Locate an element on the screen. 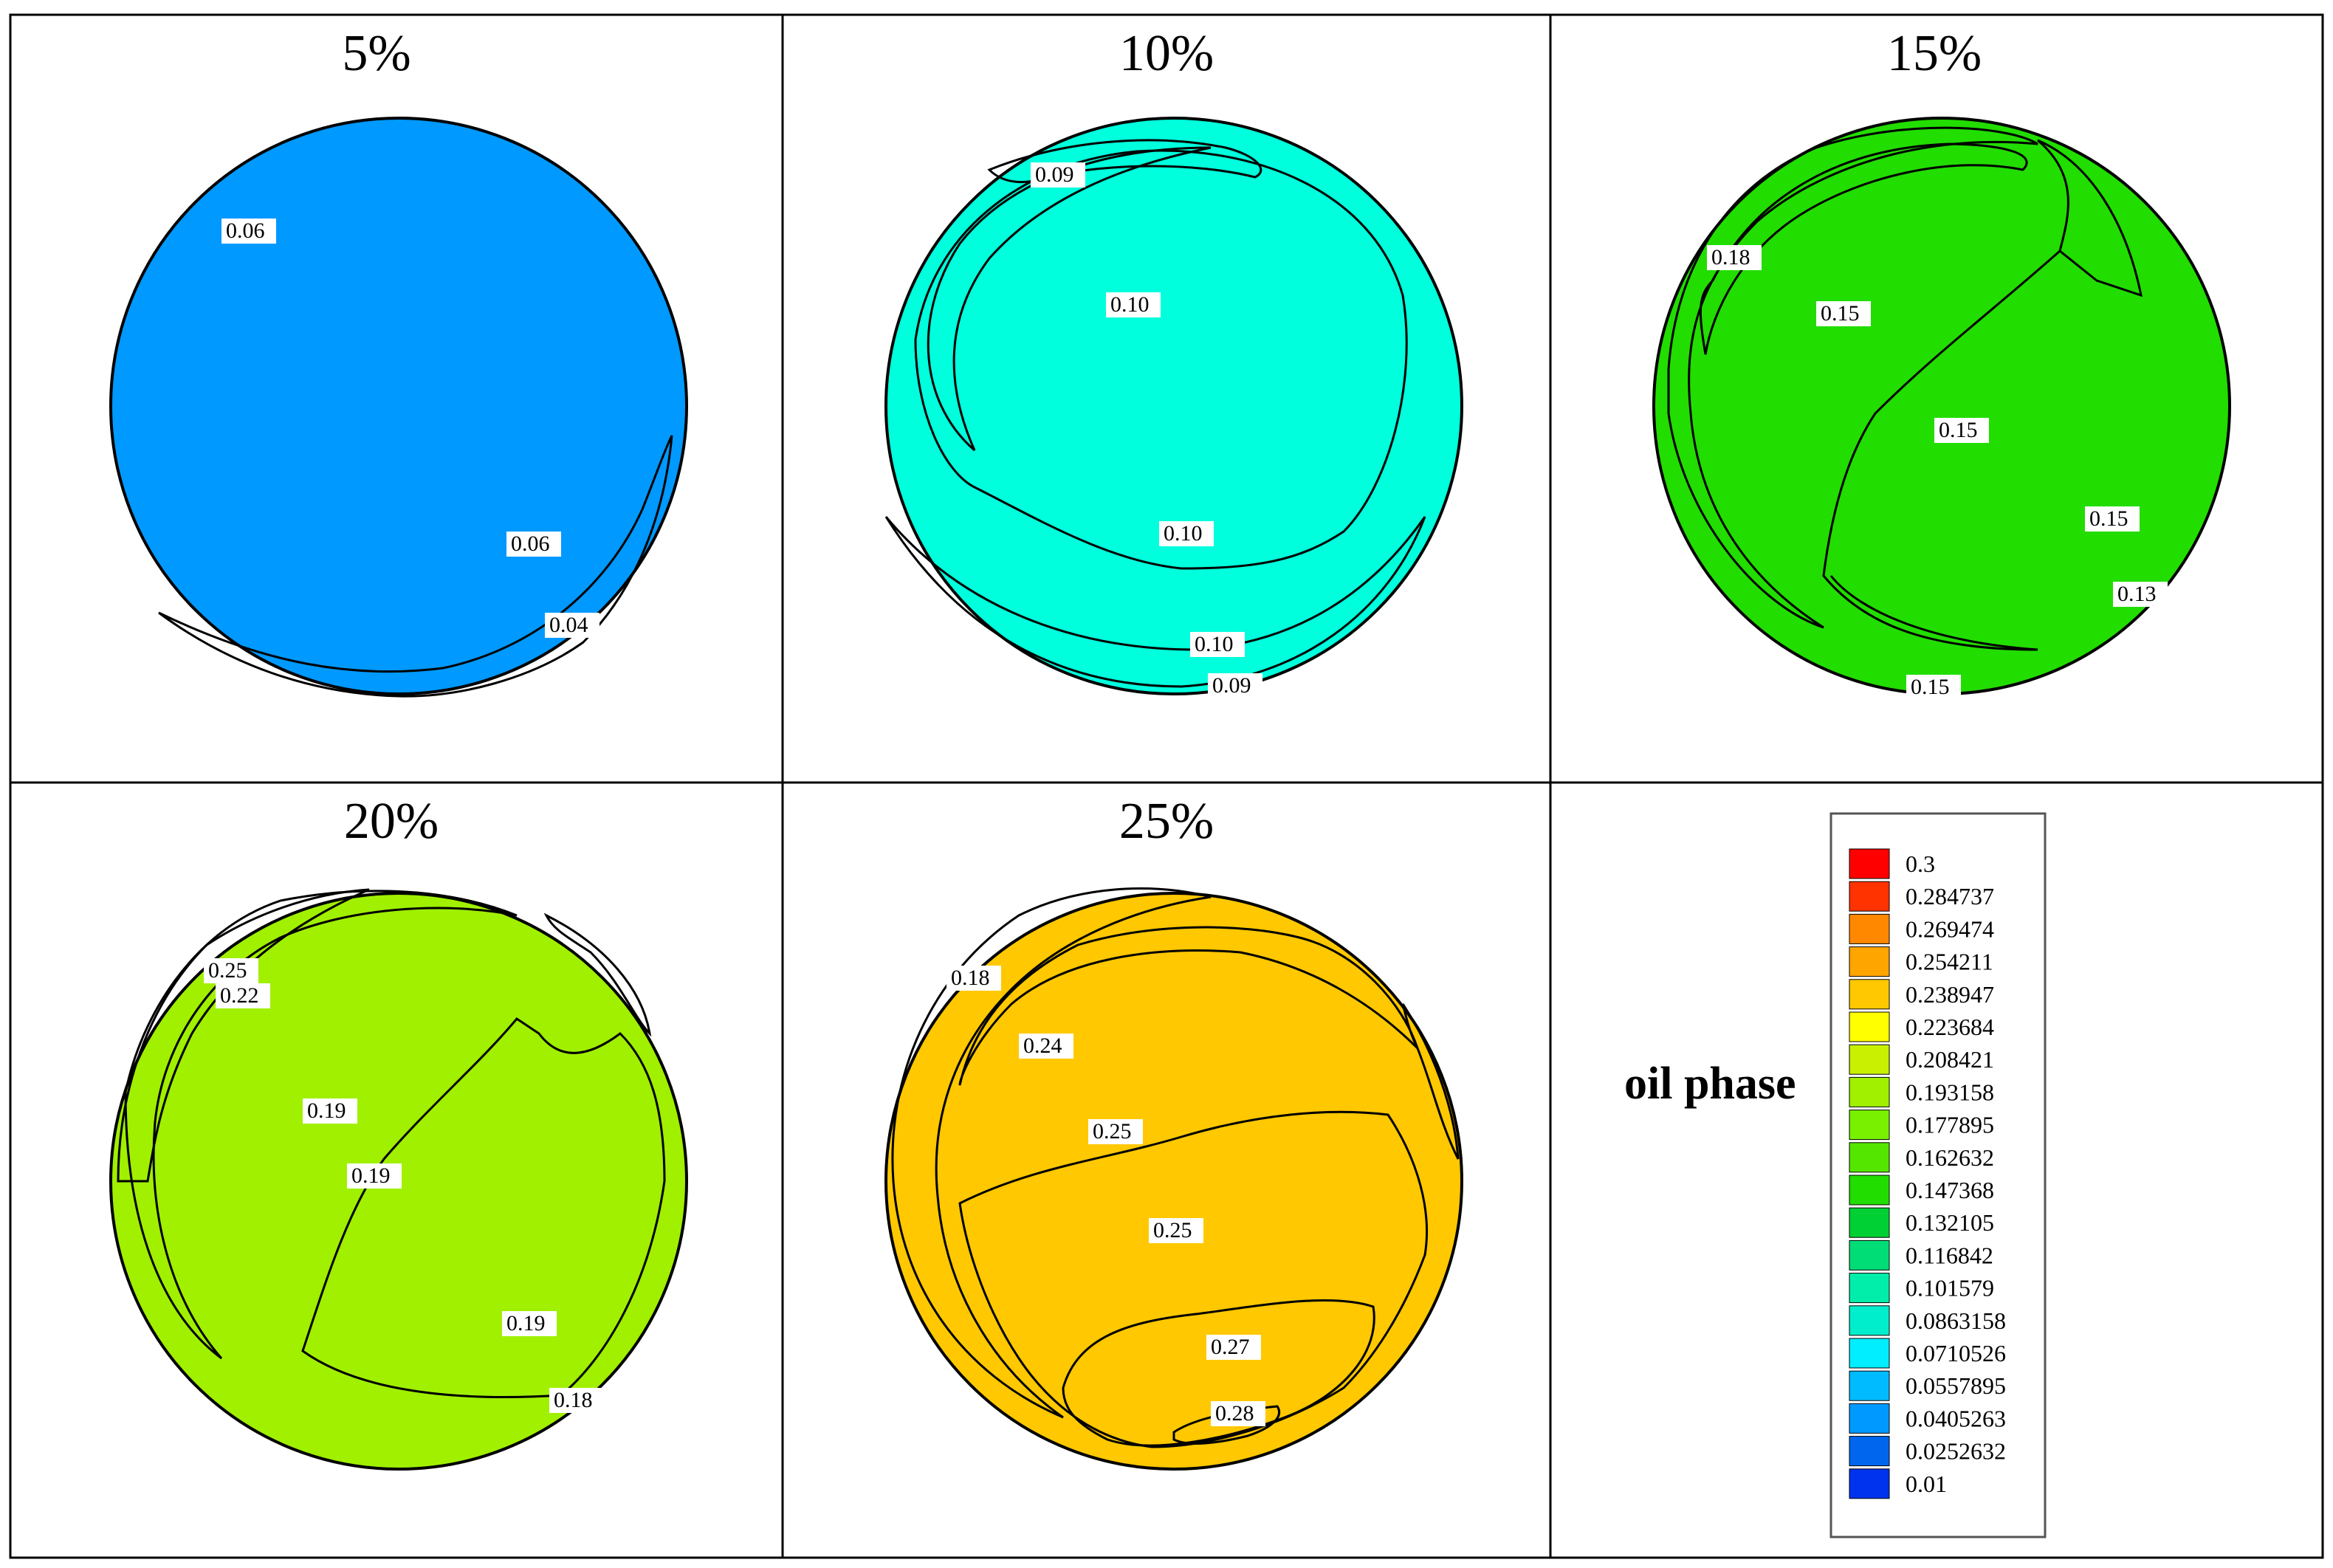  contour-label: 0.28 is located at coordinates (1238, 1414).